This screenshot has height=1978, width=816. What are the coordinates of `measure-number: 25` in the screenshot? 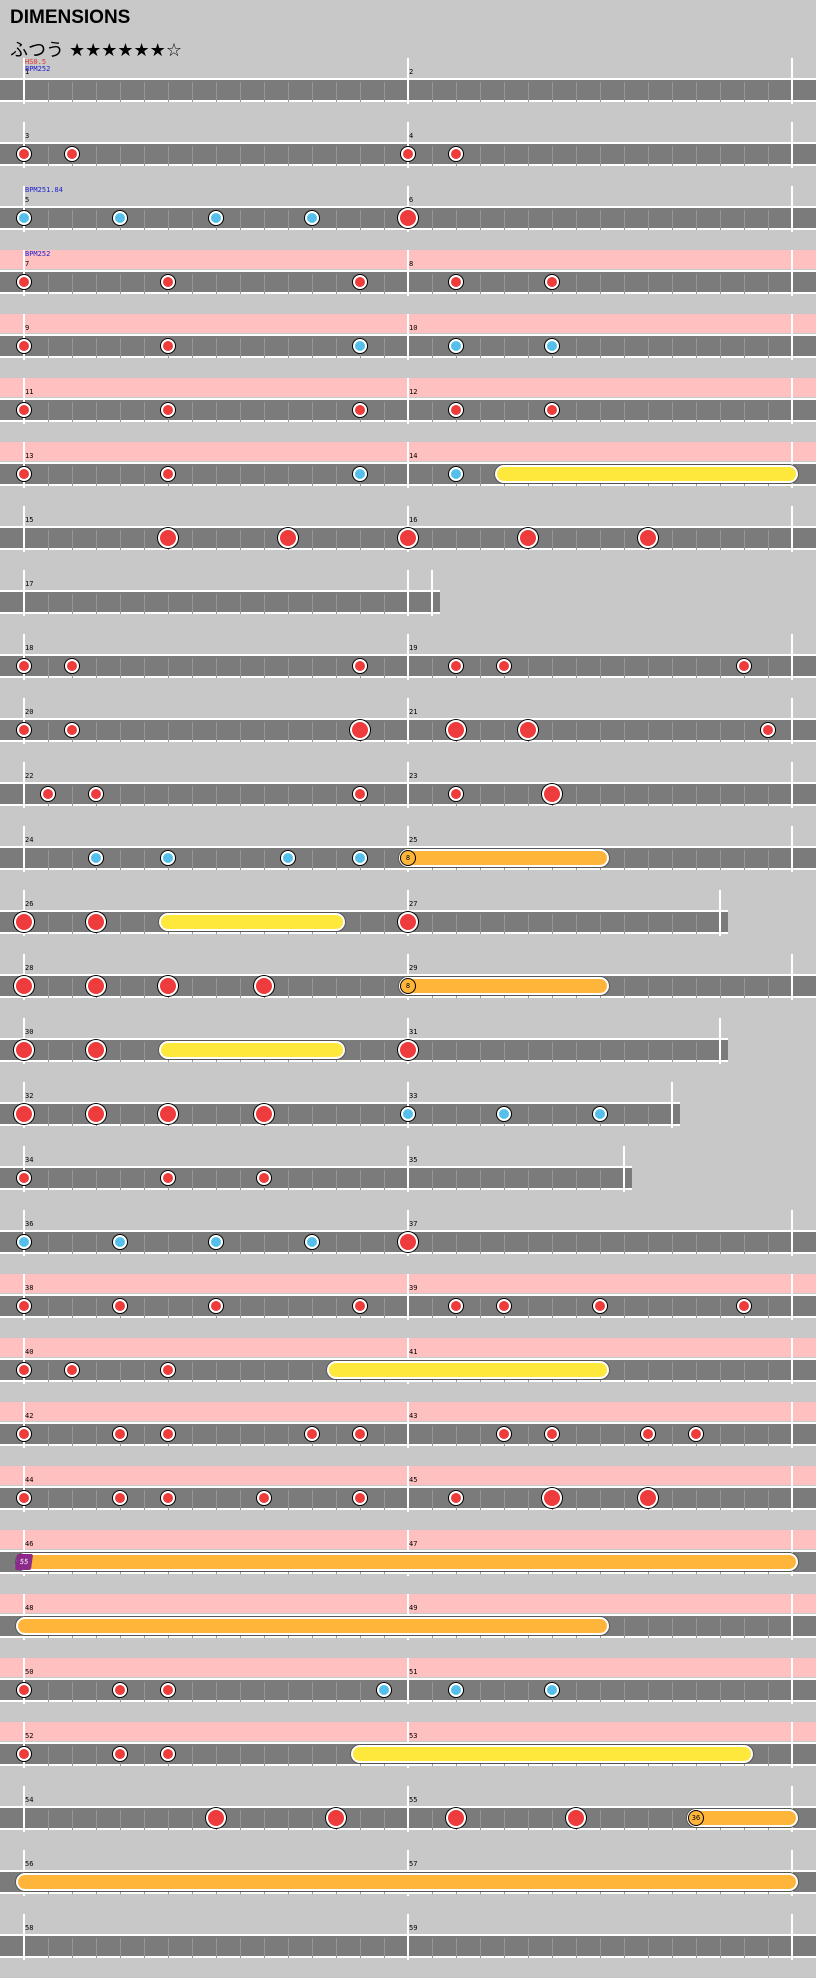 It's located at (413, 840).